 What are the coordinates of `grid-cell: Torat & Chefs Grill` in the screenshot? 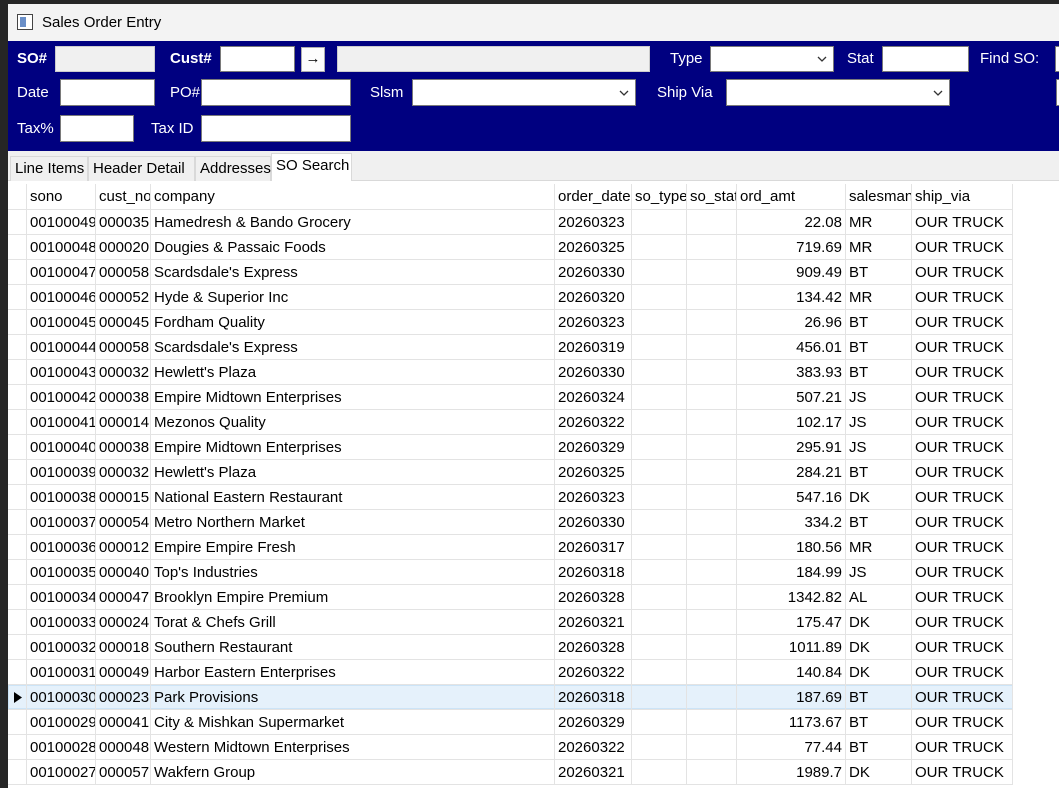 It's located at (353, 622).